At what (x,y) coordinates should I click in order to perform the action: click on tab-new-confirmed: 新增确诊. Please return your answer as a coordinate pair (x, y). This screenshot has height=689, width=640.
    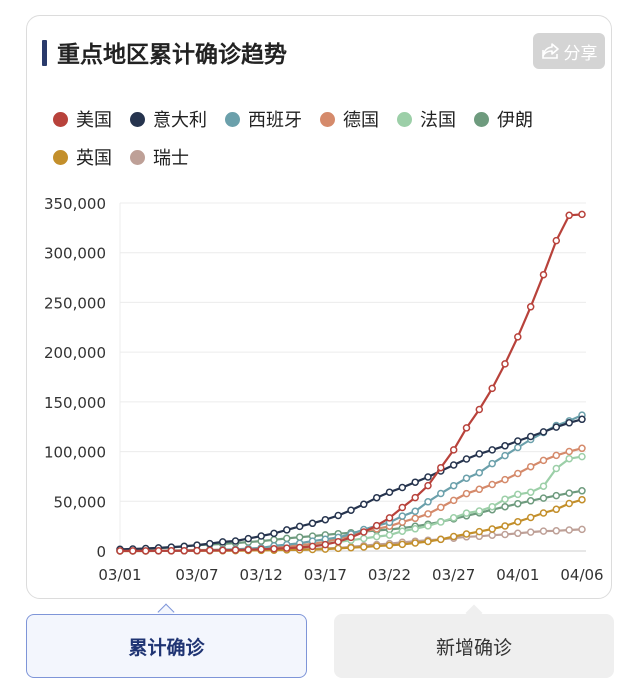
    Looking at the image, I should click on (474, 646).